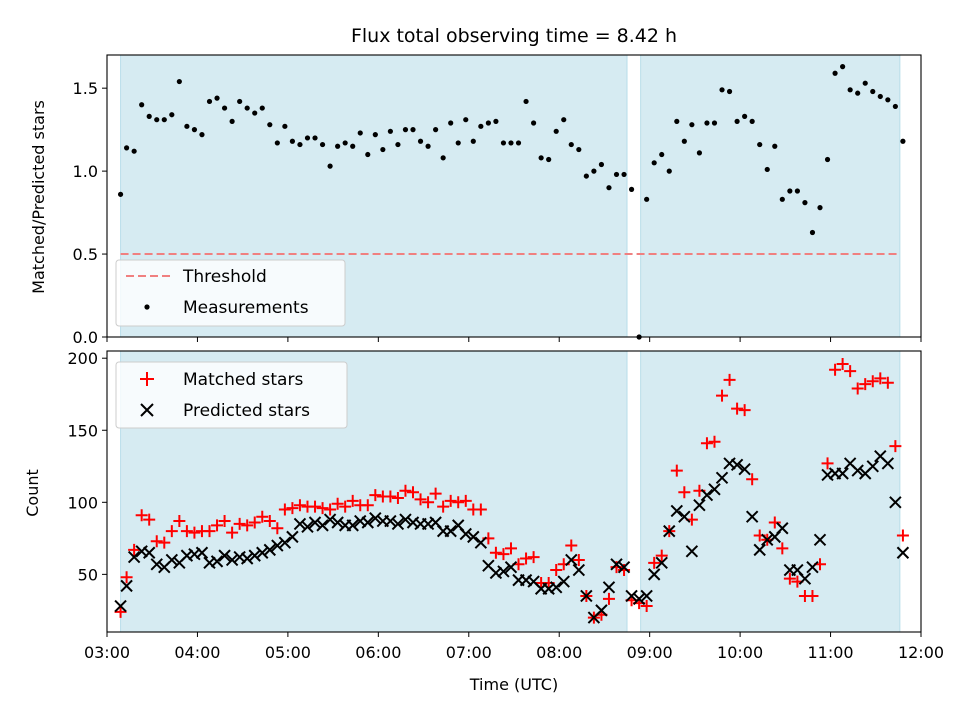  I want to click on count-y-tick-label: 50, so click(88, 574).